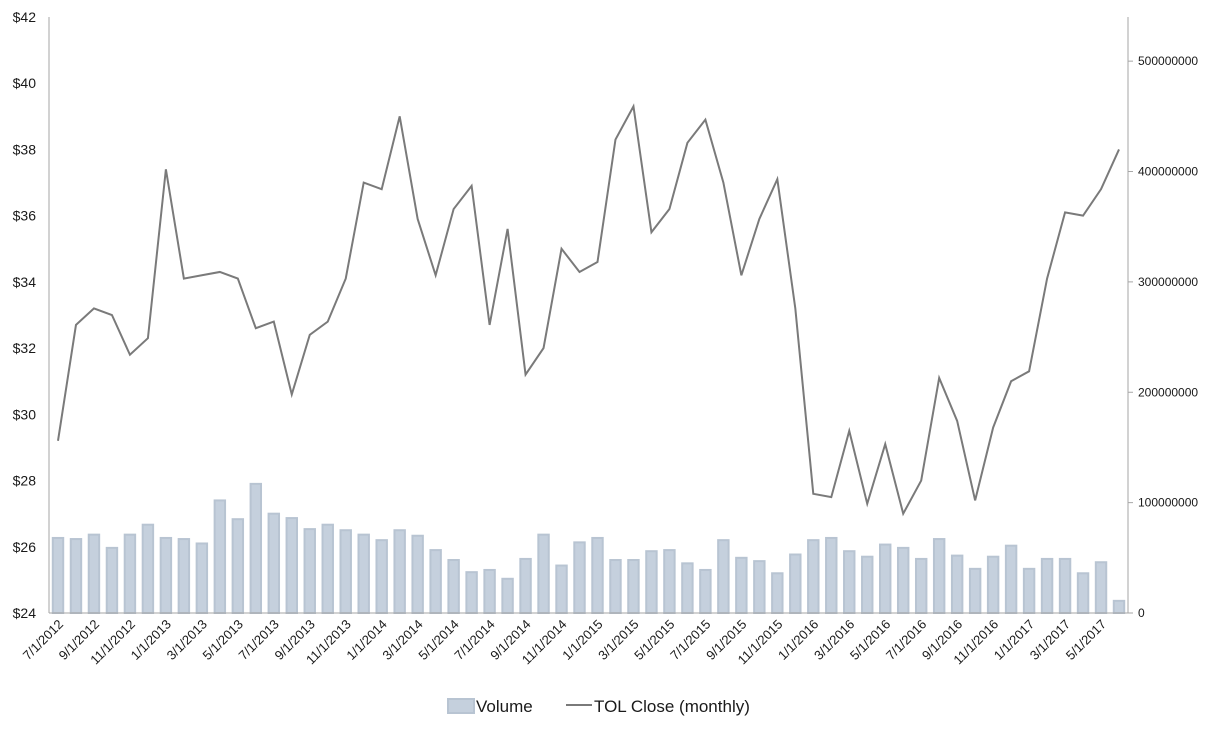 This screenshot has height=732, width=1211. I want to click on left-axis-tick-label: $26, so click(25, 547).